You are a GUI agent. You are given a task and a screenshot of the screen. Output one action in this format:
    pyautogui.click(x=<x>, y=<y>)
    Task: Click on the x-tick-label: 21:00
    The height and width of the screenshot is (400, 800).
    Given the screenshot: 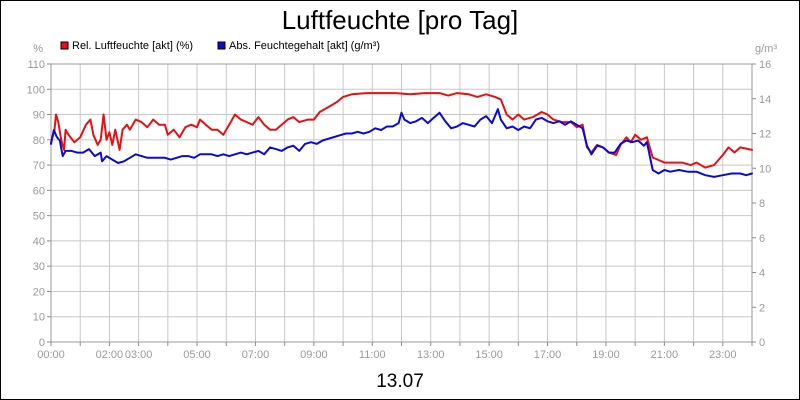 What is the action you would take?
    pyautogui.click(x=665, y=355)
    